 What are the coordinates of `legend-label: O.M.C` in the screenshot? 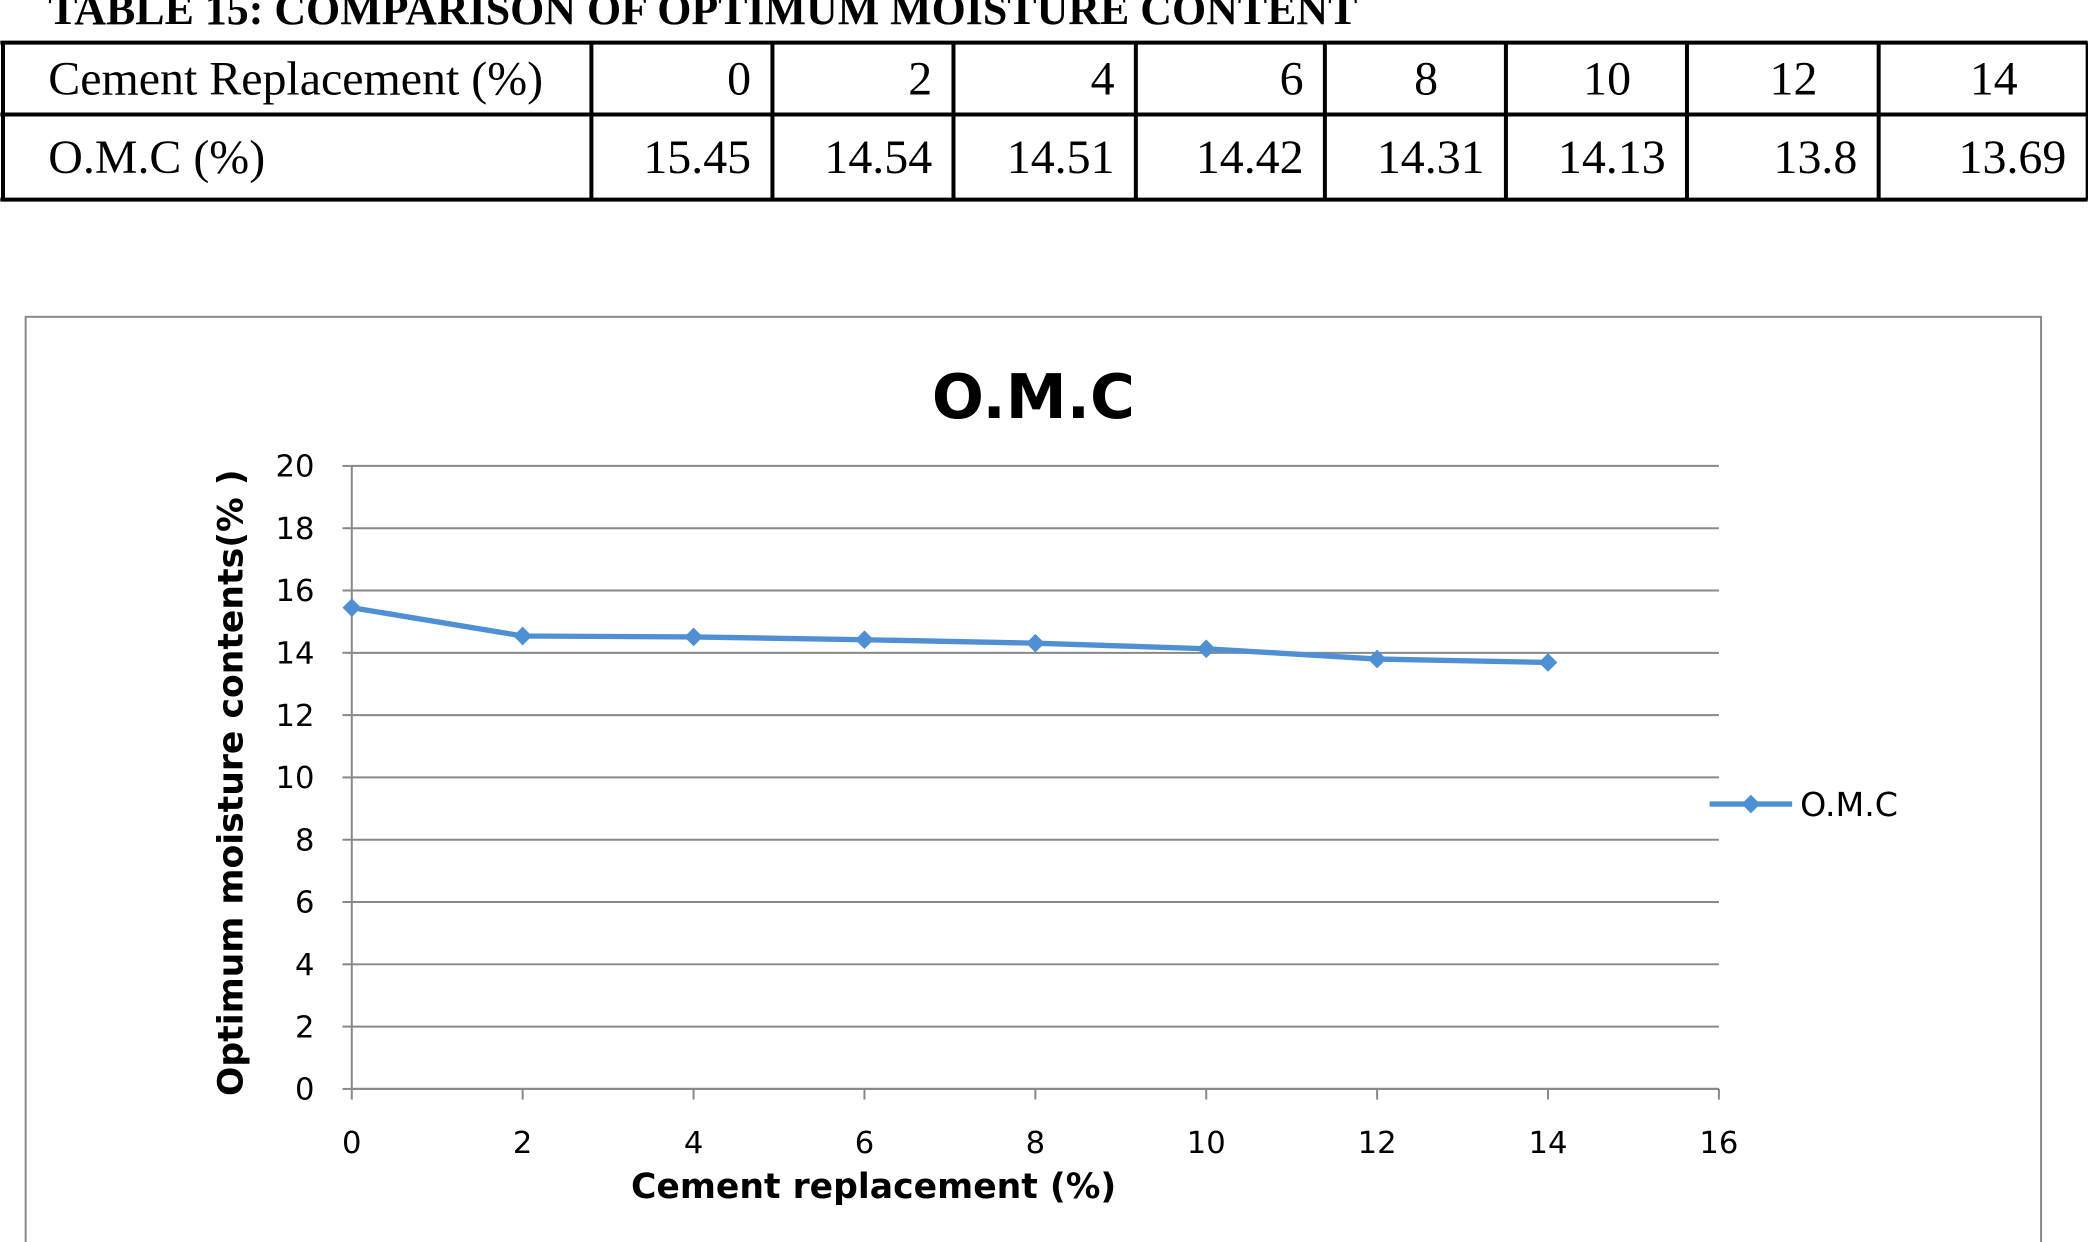 It's located at (1849, 804).